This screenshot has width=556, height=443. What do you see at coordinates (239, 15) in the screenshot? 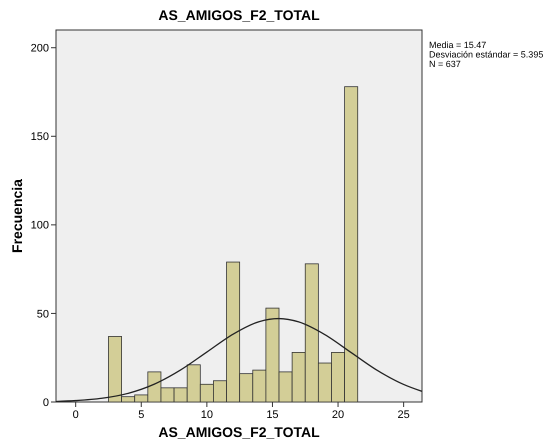
I see `chart-title: AS_AMIGOS_F2_TOTAL` at bounding box center [239, 15].